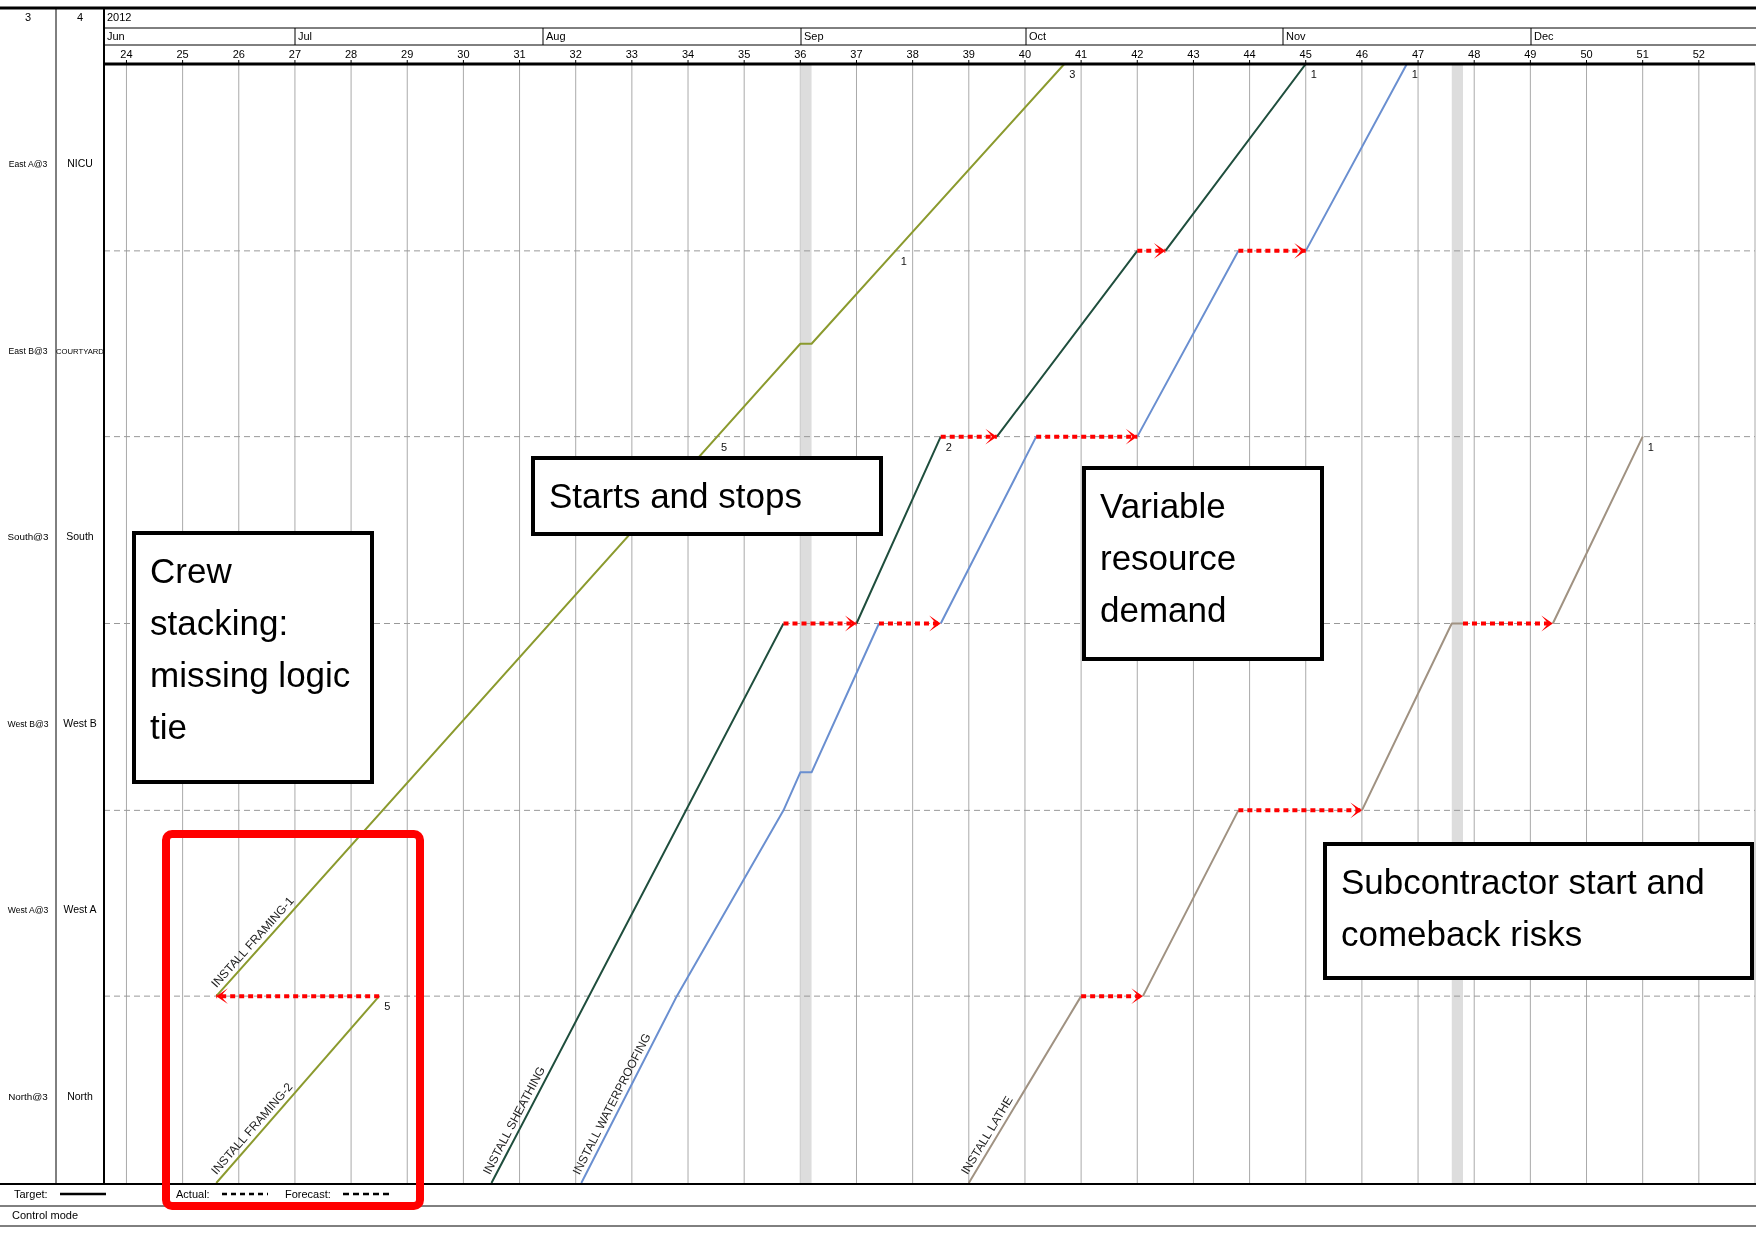 The height and width of the screenshot is (1239, 1756). I want to click on x-tick-label: 48, so click(1474, 54).